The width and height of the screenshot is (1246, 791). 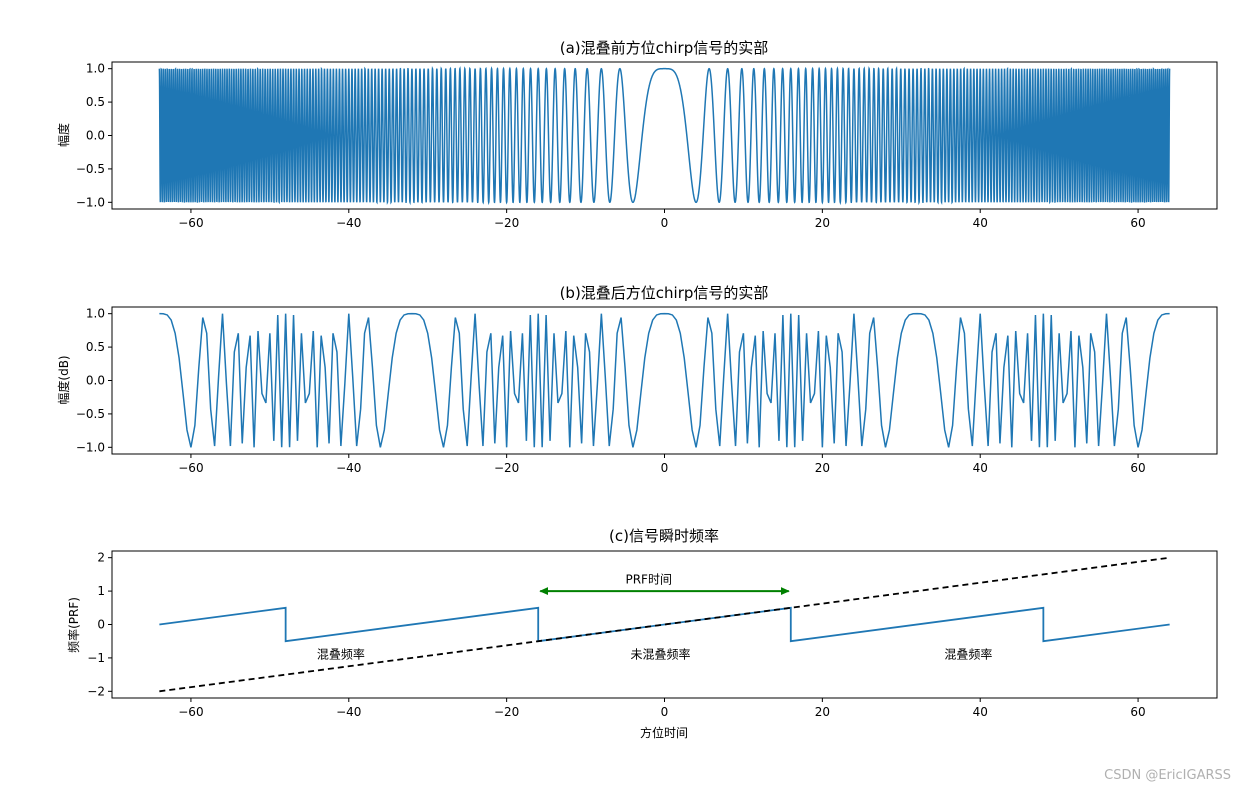 What do you see at coordinates (661, 654) in the screenshot?
I see `annotation-label: 未混叠频率` at bounding box center [661, 654].